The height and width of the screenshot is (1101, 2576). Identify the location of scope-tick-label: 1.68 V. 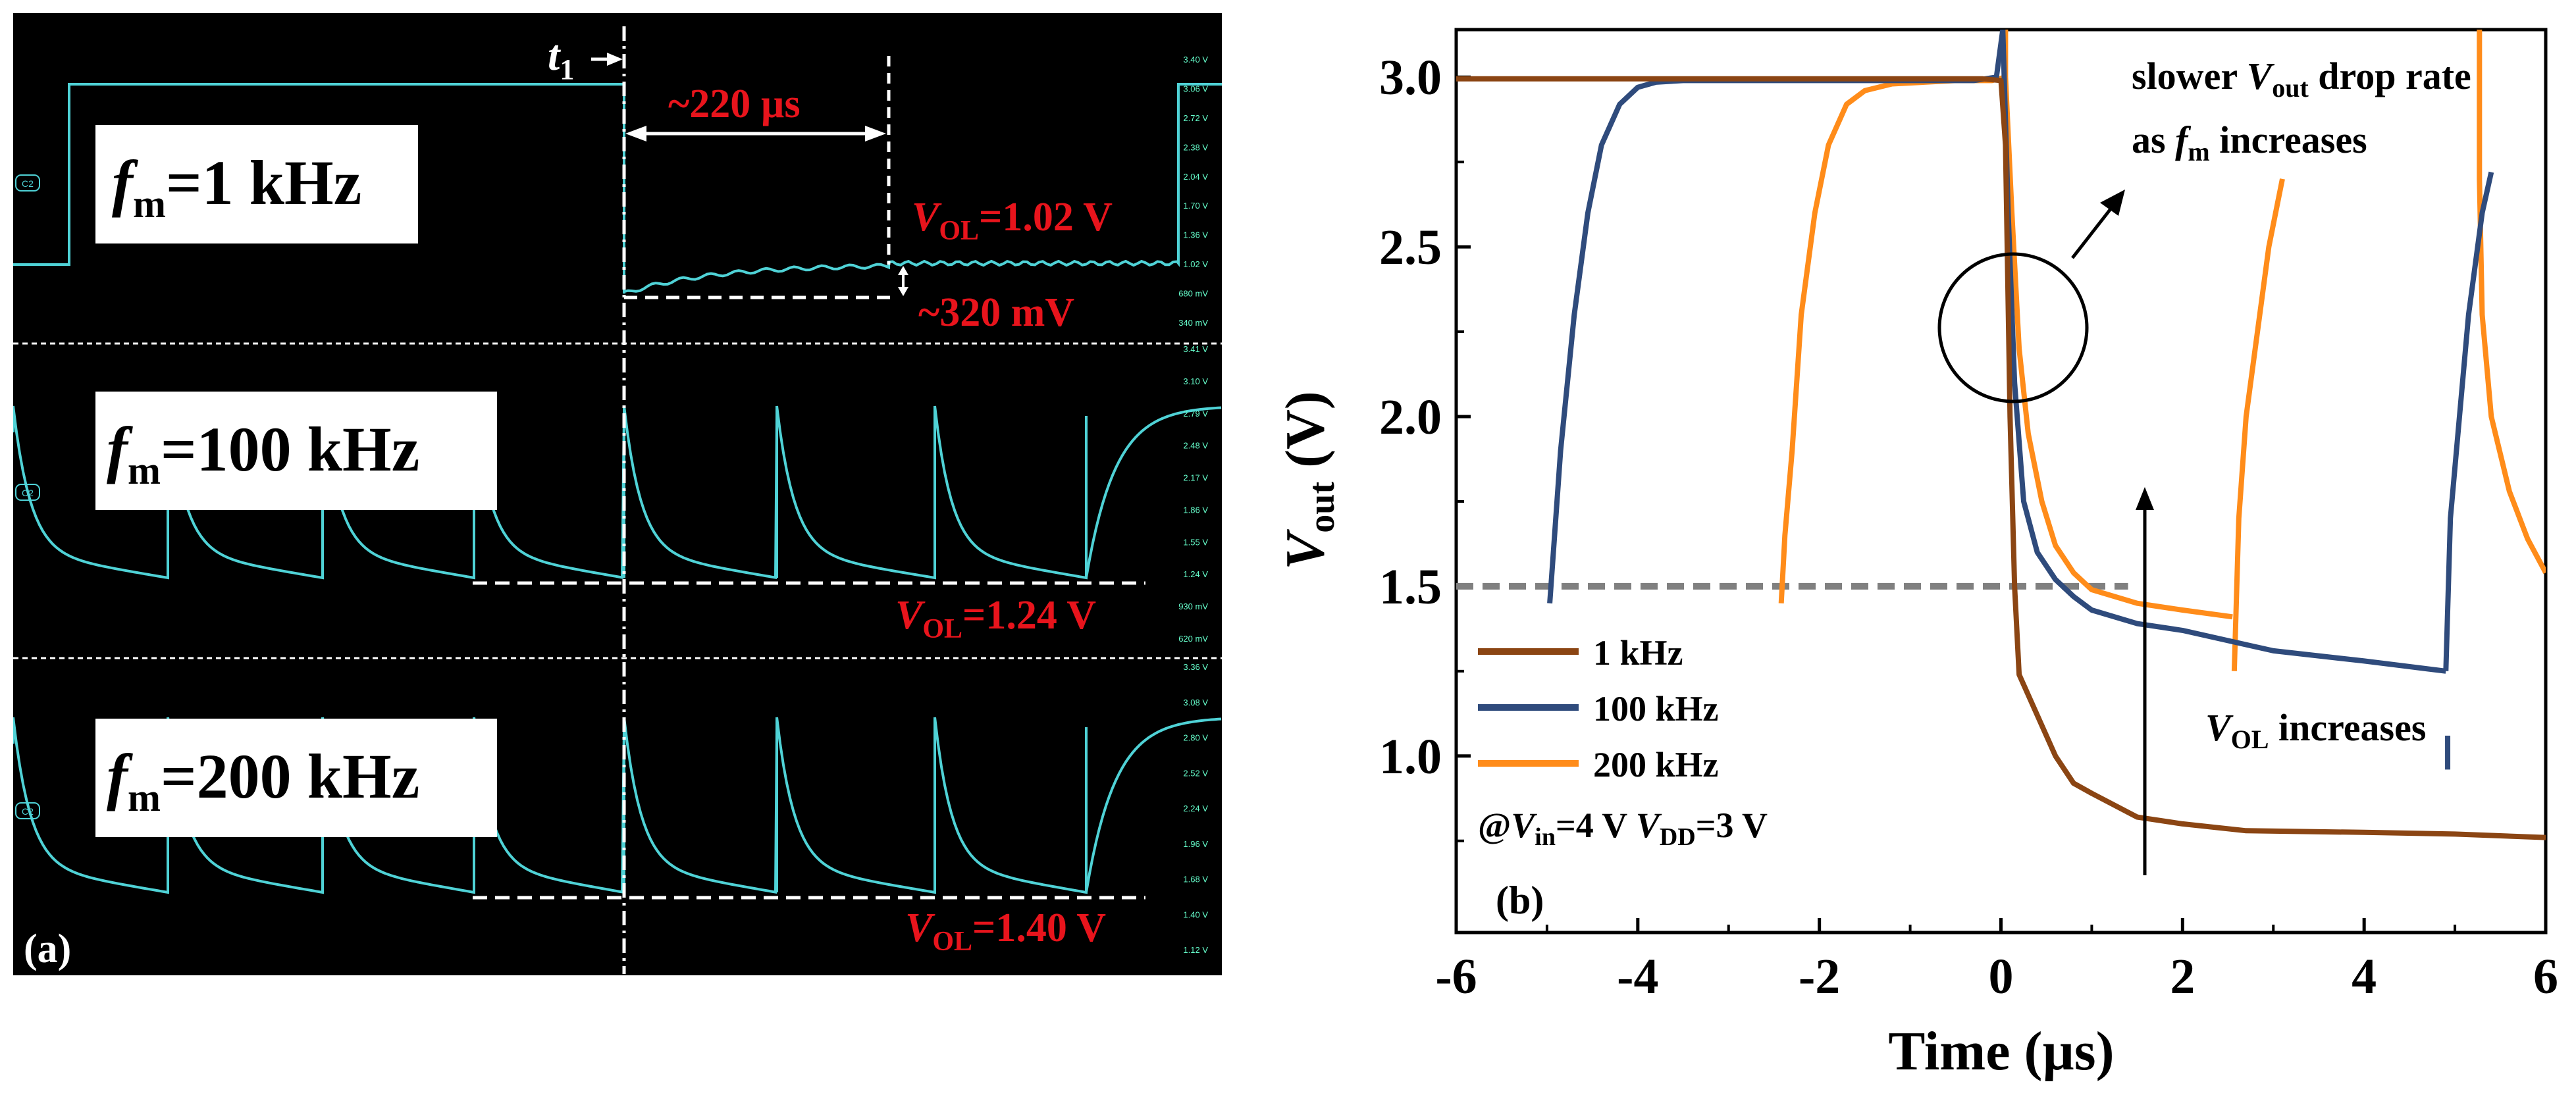
(1195, 879).